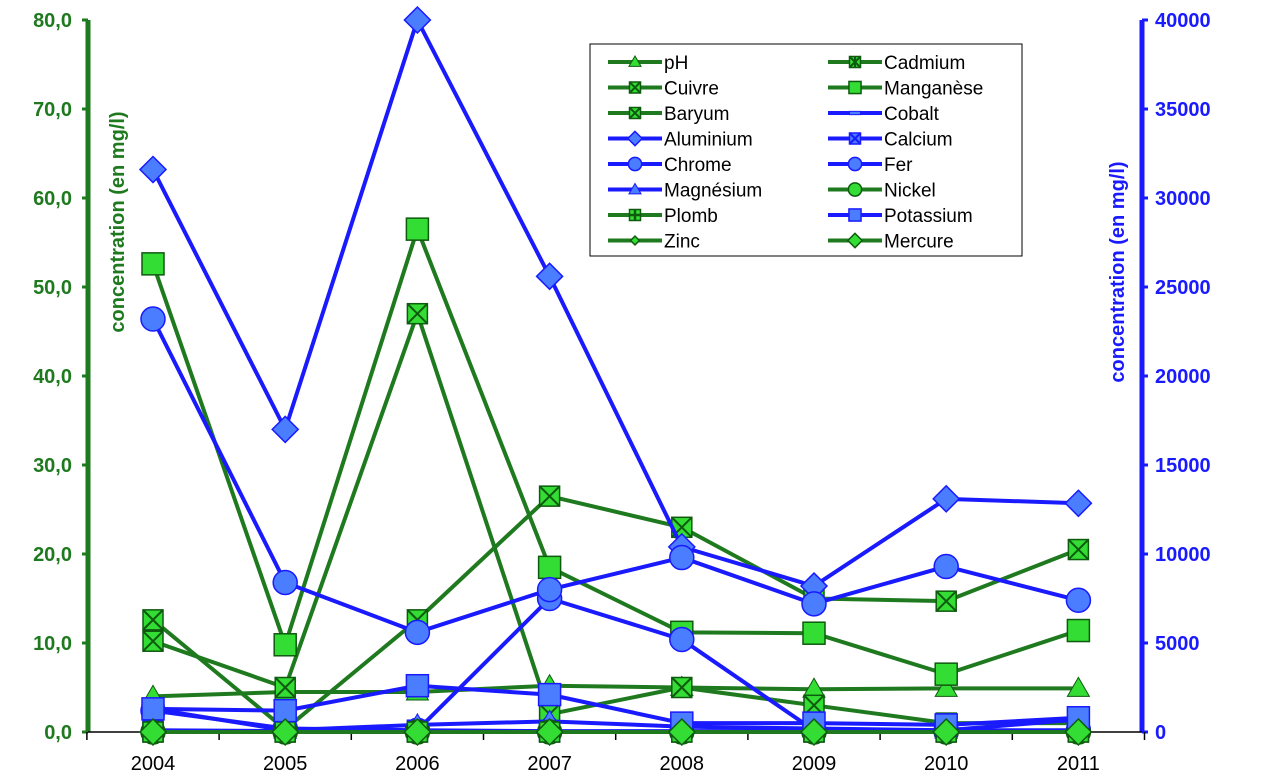  I want to click on legend-item: Manganèse, so click(905, 89).